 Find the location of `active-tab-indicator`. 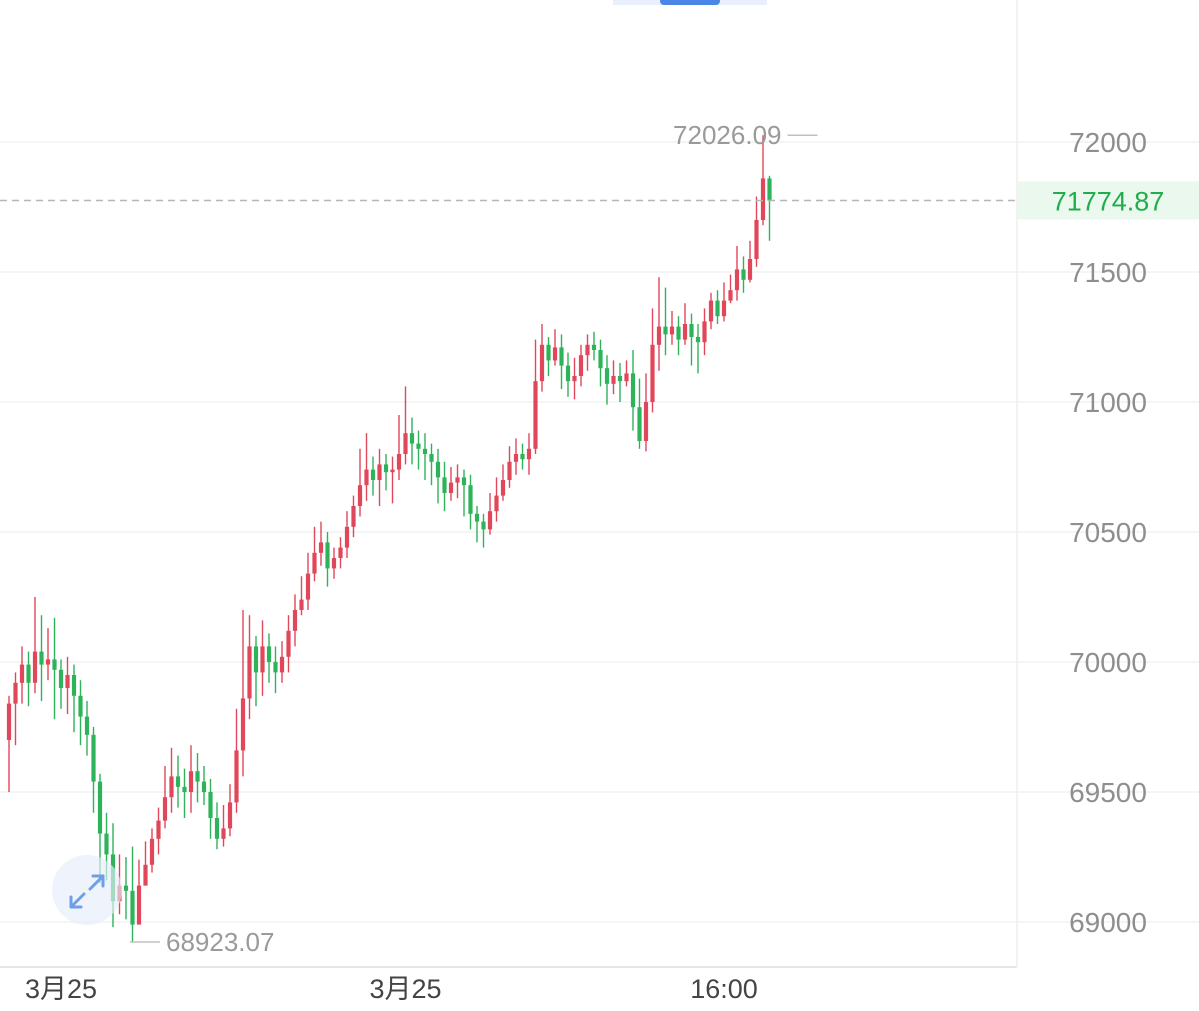

active-tab-indicator is located at coordinates (690, 2).